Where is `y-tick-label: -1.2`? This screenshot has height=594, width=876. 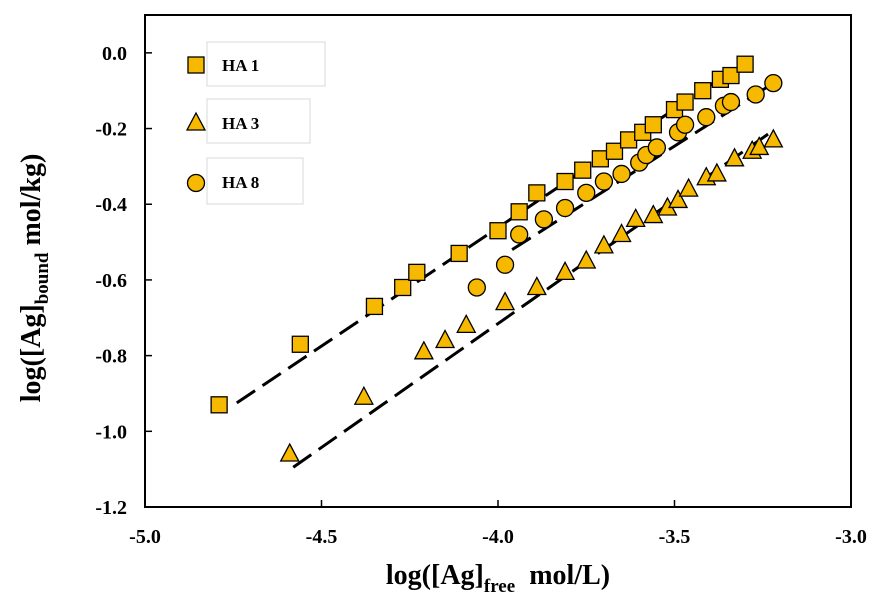
y-tick-label: -1.2 is located at coordinates (111, 508).